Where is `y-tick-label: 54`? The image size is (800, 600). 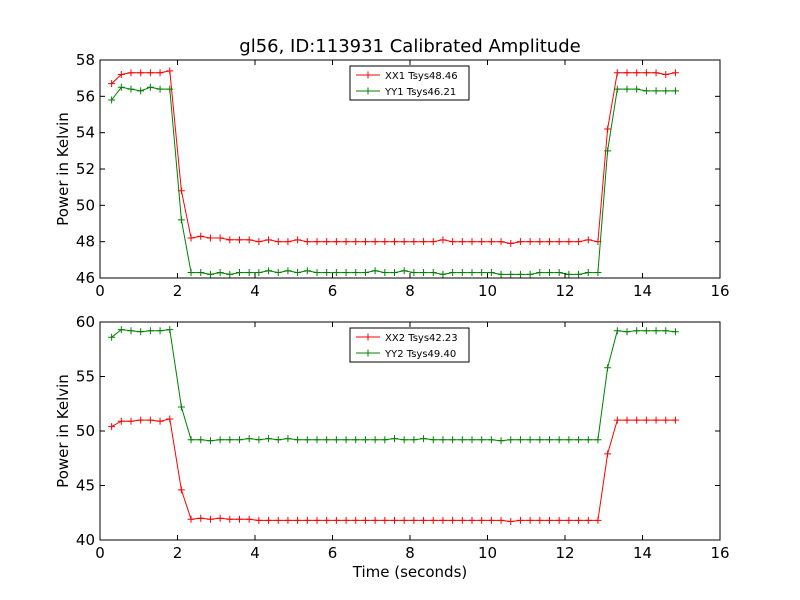 y-tick-label: 54 is located at coordinates (85, 133).